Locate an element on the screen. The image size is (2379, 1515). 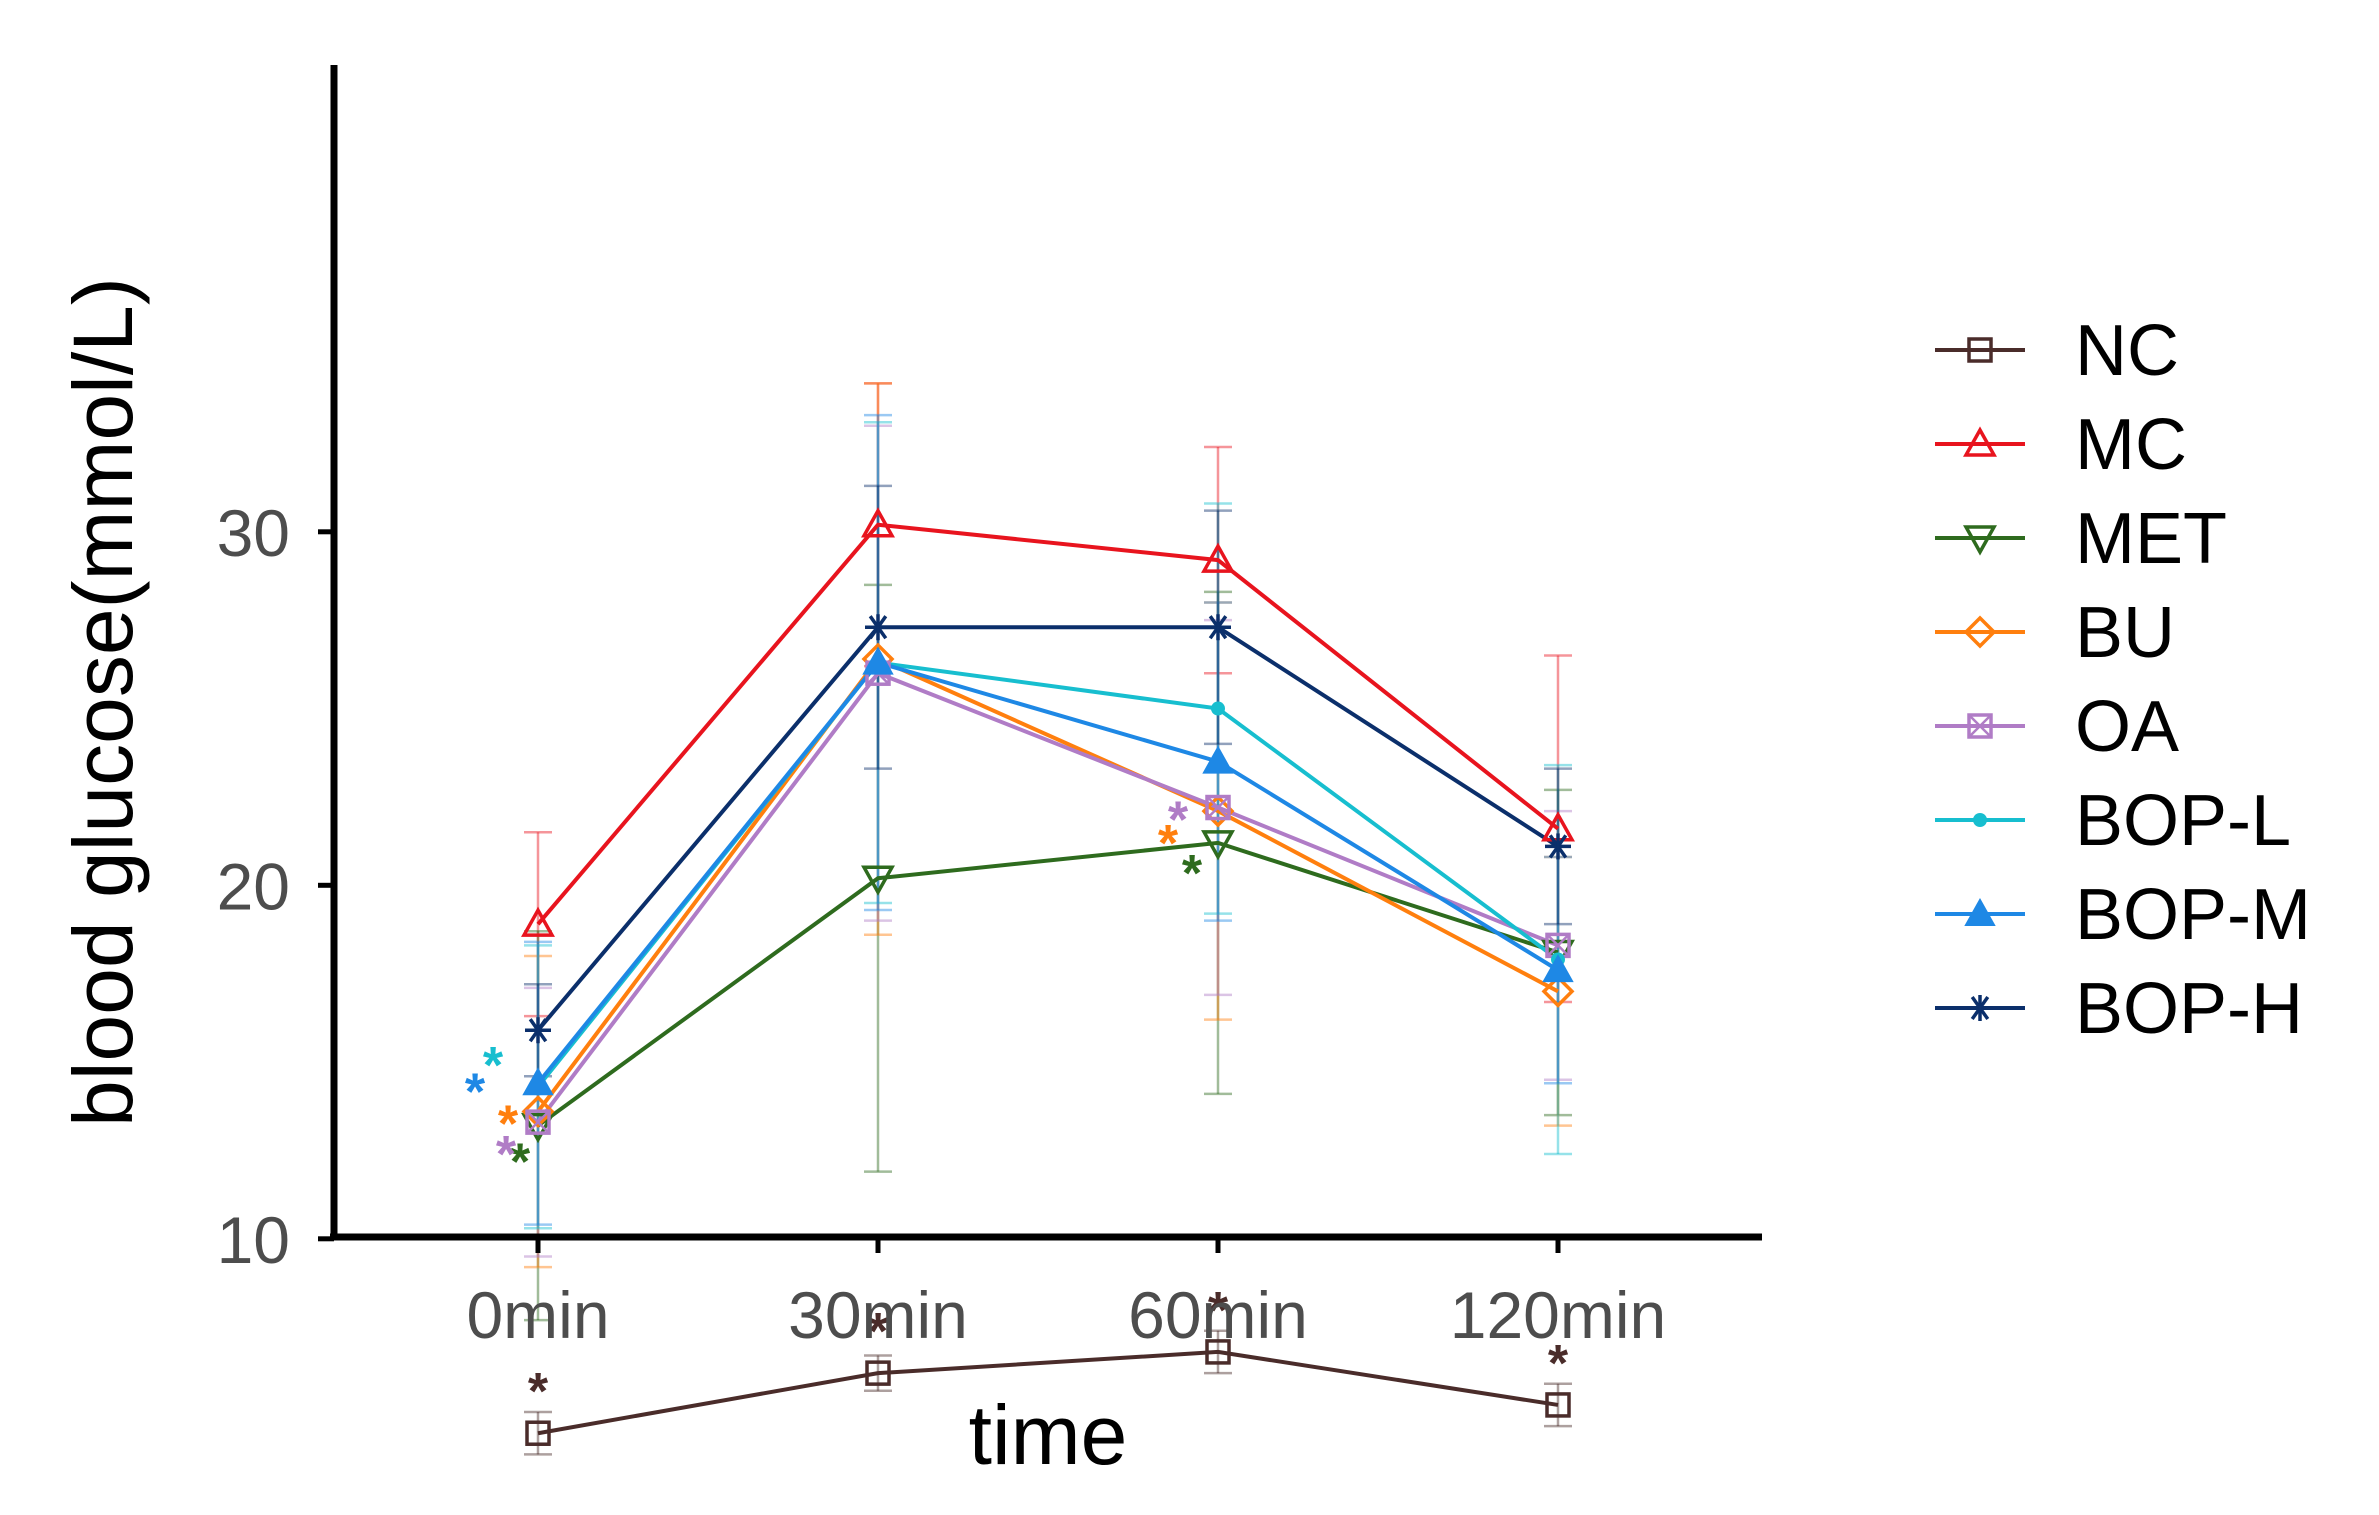
point-NC-120min is located at coordinates (1558, 1405).